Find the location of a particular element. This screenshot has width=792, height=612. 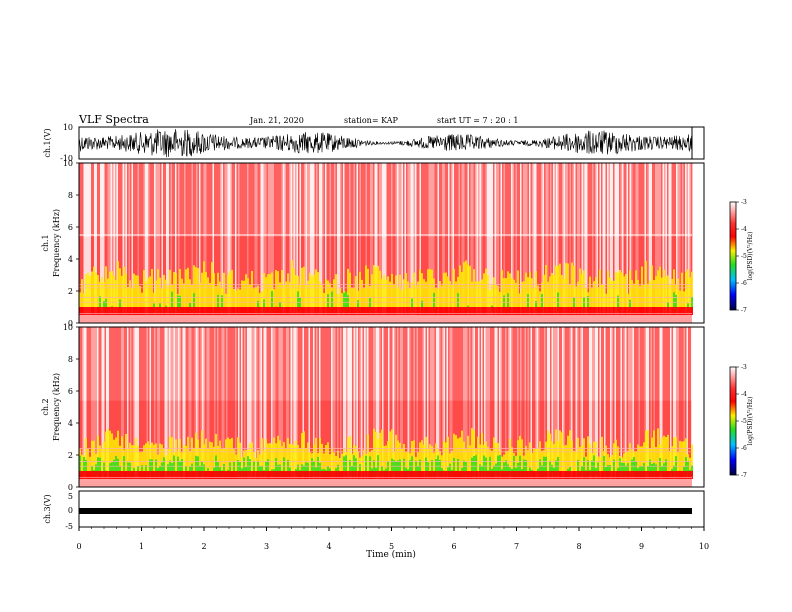

colorbar-tick-label: -3 is located at coordinates (744, 202).